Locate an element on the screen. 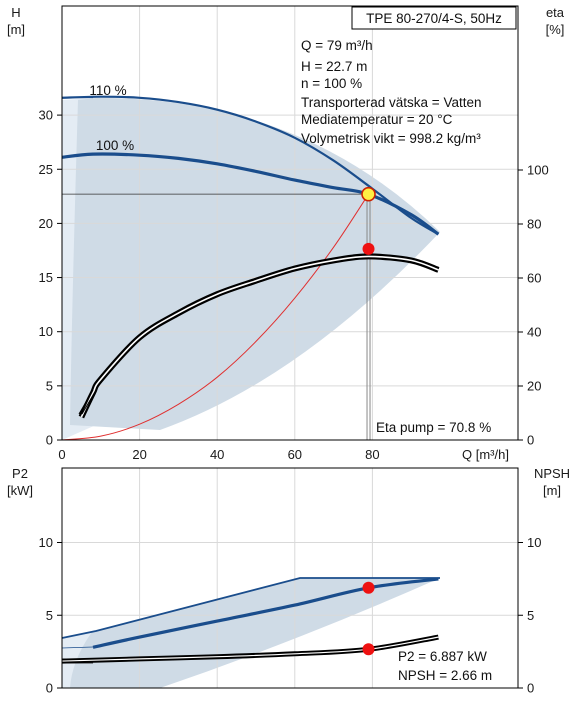  curve-label-100: 100 % is located at coordinates (115, 145).